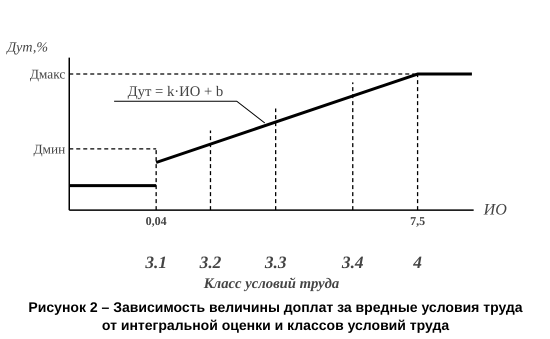  I want to click on text: 3.4, so click(352, 262).